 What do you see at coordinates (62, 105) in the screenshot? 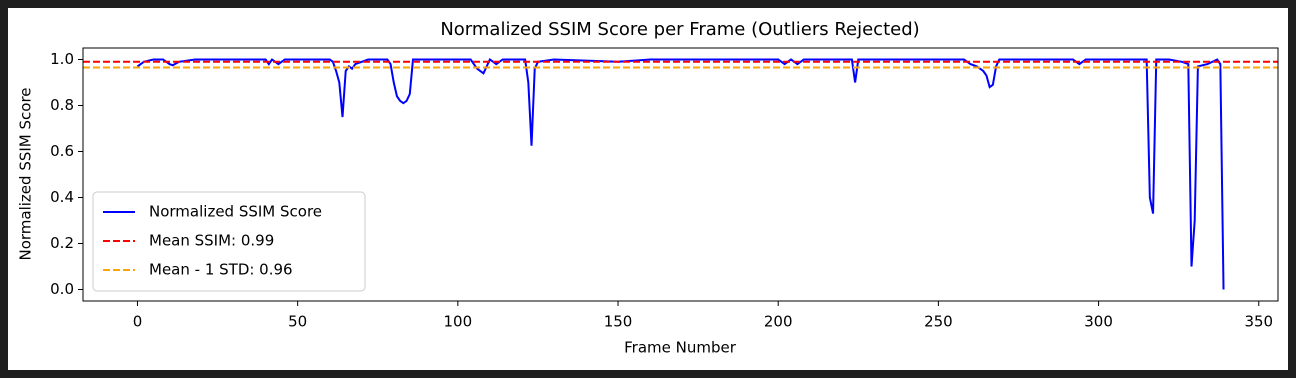
I see `y-tick-label: 0.8` at bounding box center [62, 105].